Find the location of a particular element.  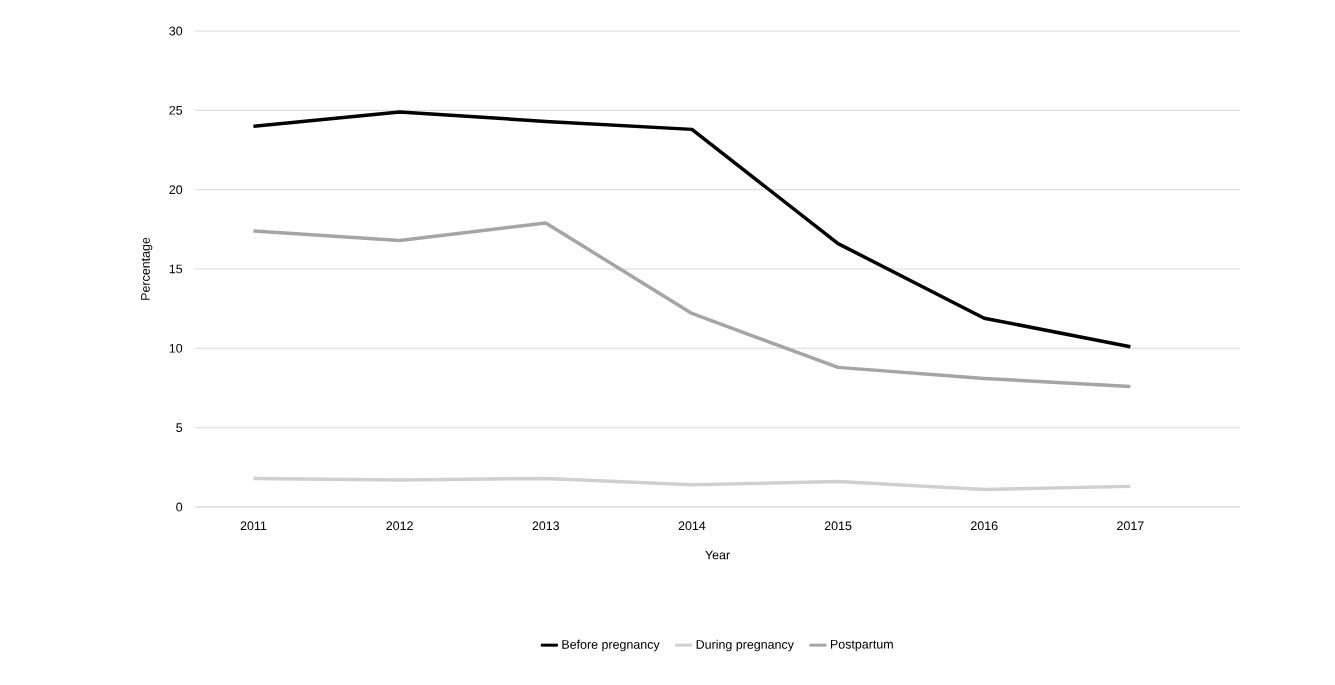

y-tick-label: 20 is located at coordinates (176, 190).